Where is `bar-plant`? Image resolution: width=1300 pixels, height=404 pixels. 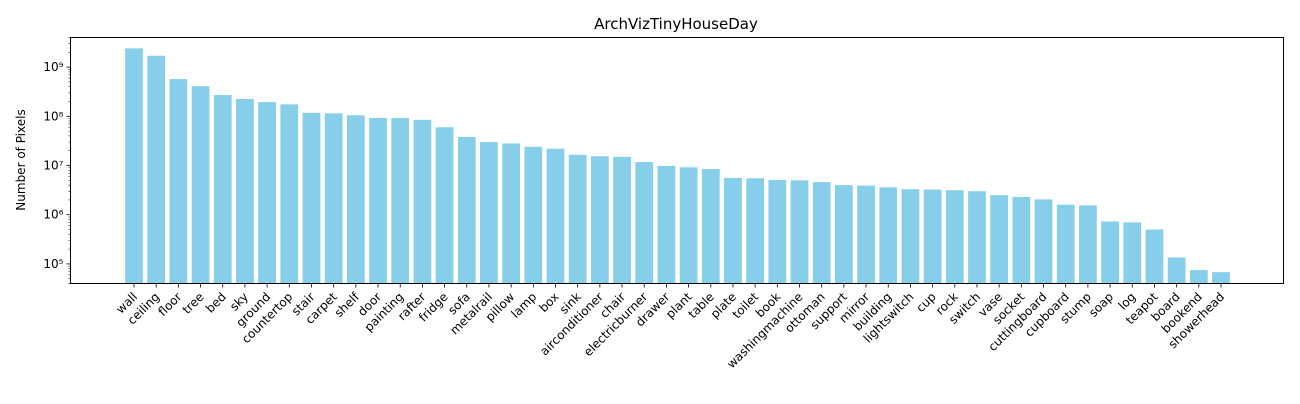 bar-plant is located at coordinates (688, 225).